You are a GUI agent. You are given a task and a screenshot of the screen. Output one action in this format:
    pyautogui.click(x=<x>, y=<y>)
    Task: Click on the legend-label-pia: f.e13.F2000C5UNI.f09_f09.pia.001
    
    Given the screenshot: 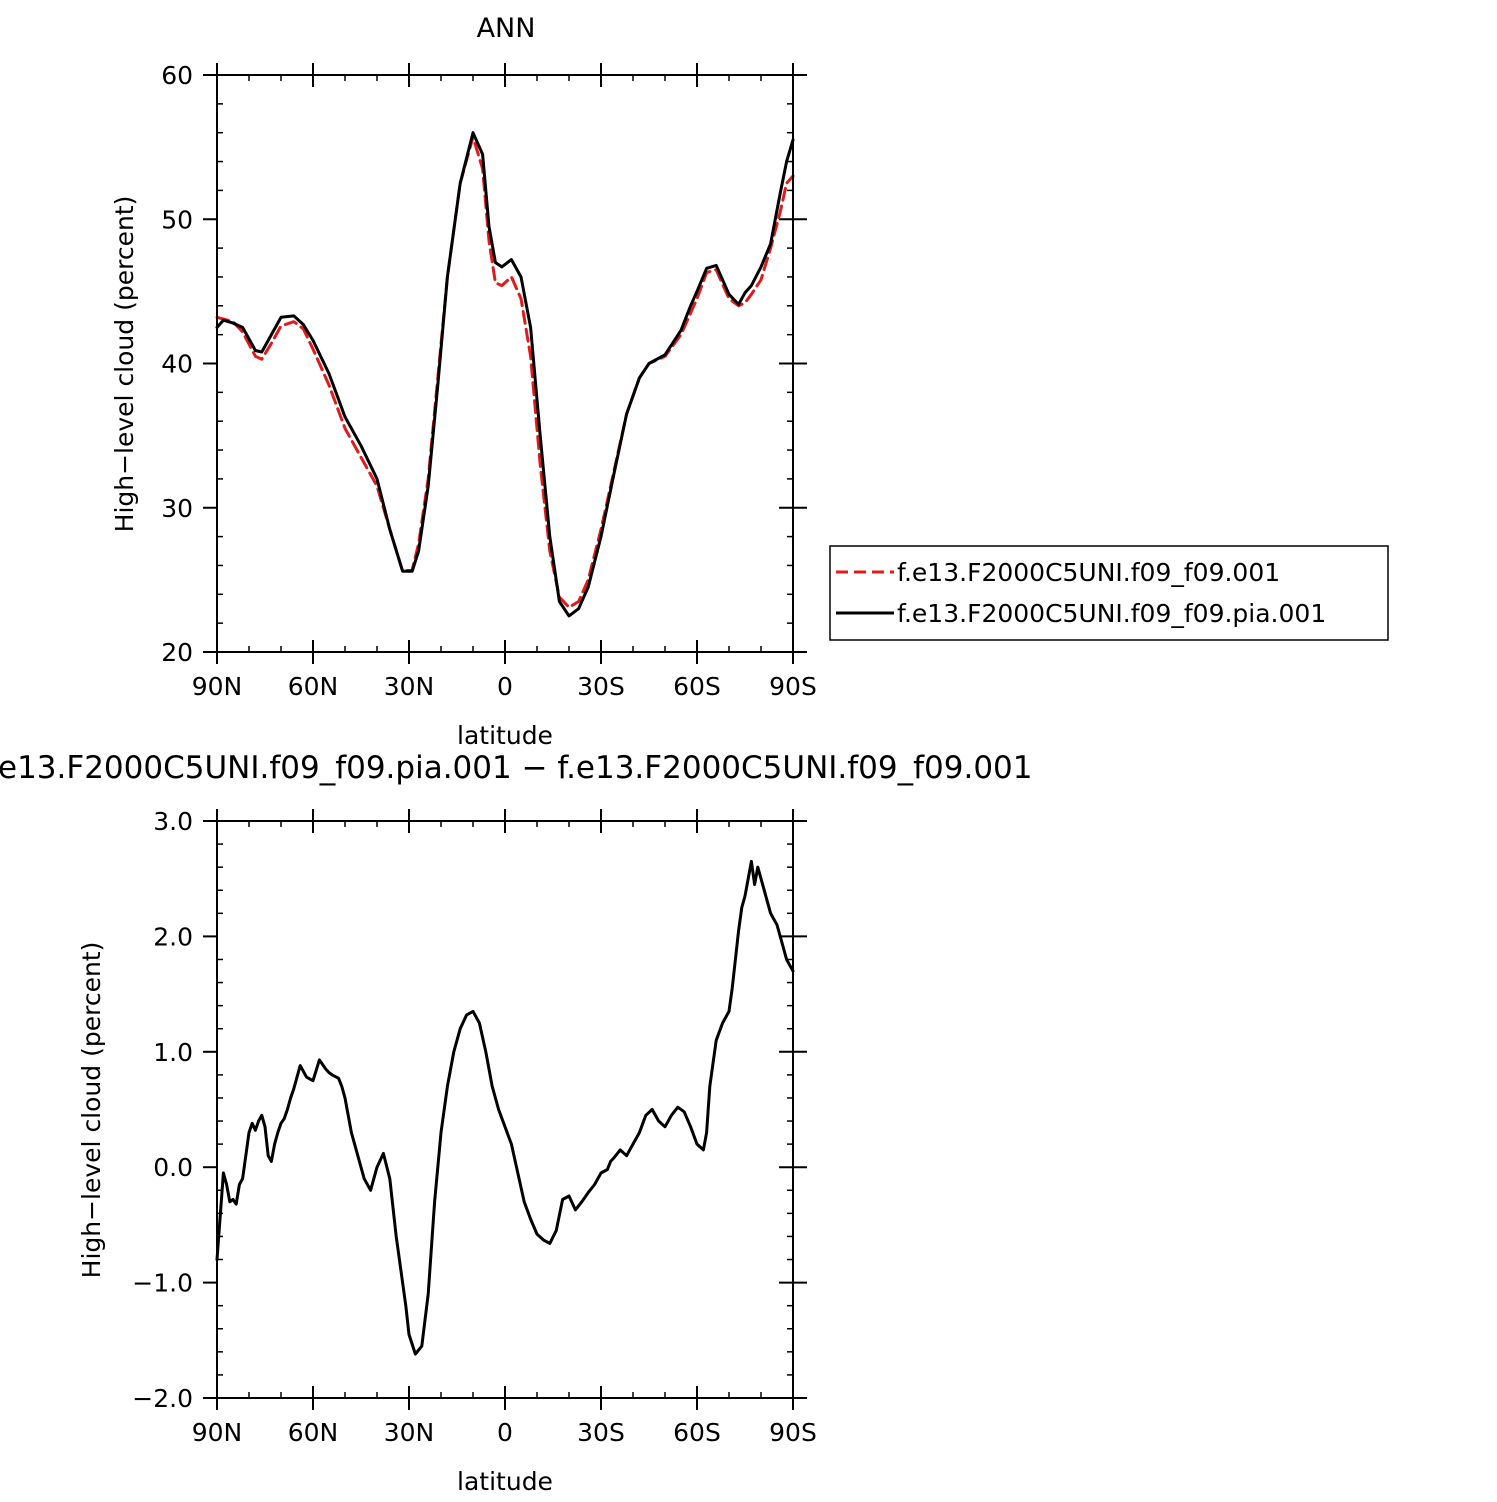 What is the action you would take?
    pyautogui.click(x=1111, y=613)
    